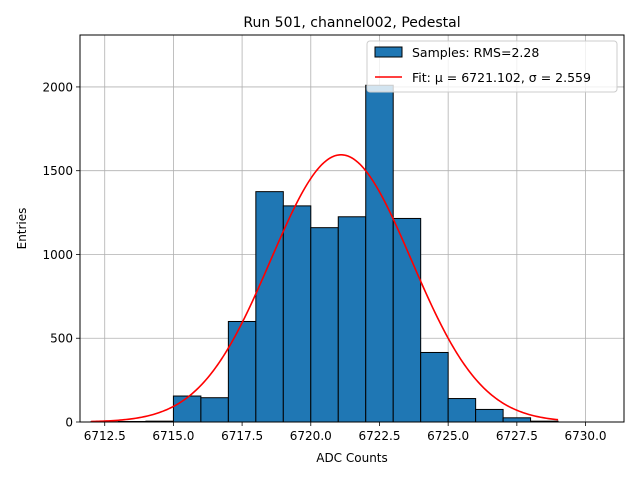 This screenshot has width=640, height=480. Describe the element at coordinates (501, 77) in the screenshot. I see `legend-label-fit: Fit: μ = 6721.102, σ = 2.559` at that location.